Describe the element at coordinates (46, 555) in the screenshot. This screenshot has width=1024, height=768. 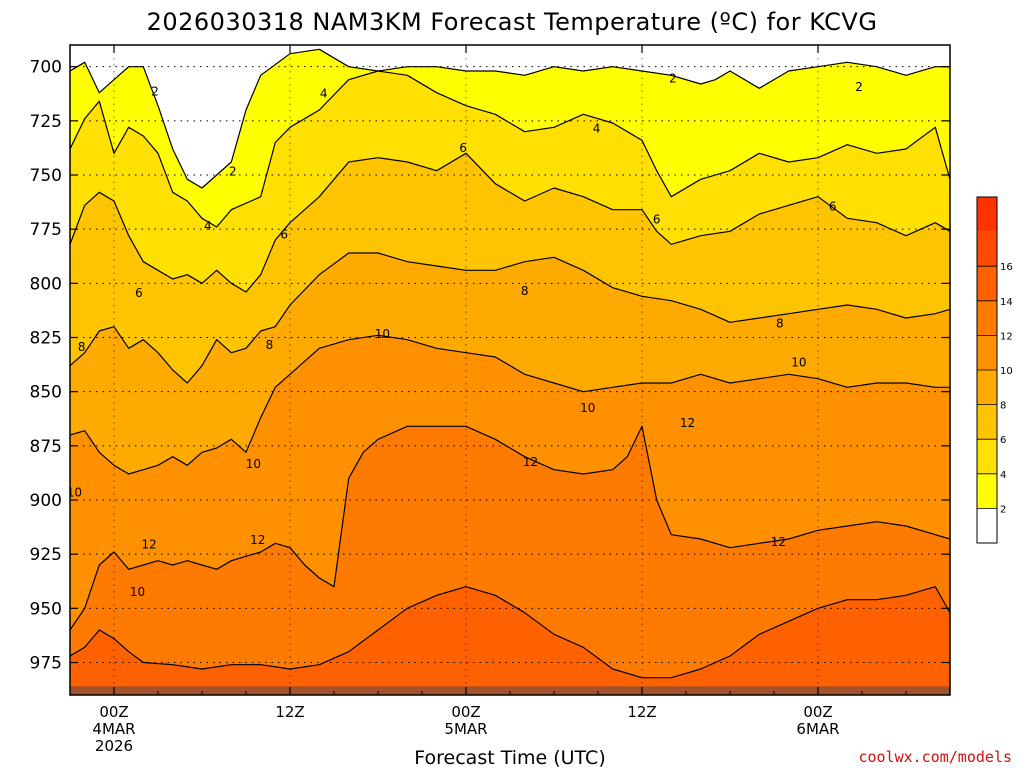
I see `y-tick-label: 925` at that location.